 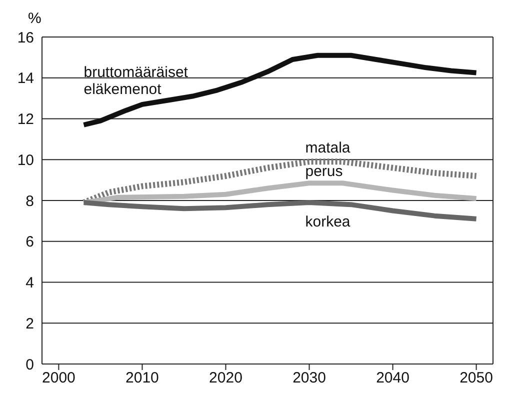 What do you see at coordinates (136, 81) in the screenshot?
I see `series-label: bruttomääräiset eläkemenot` at bounding box center [136, 81].